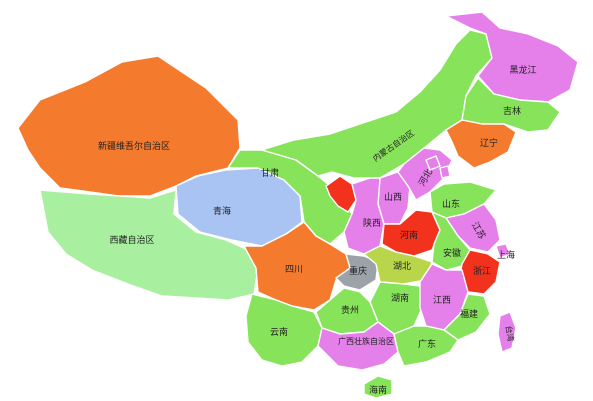 This screenshot has width=593, height=401. Describe the element at coordinates (451, 204) in the screenshot. I see `label-shandong: 山东` at that location.